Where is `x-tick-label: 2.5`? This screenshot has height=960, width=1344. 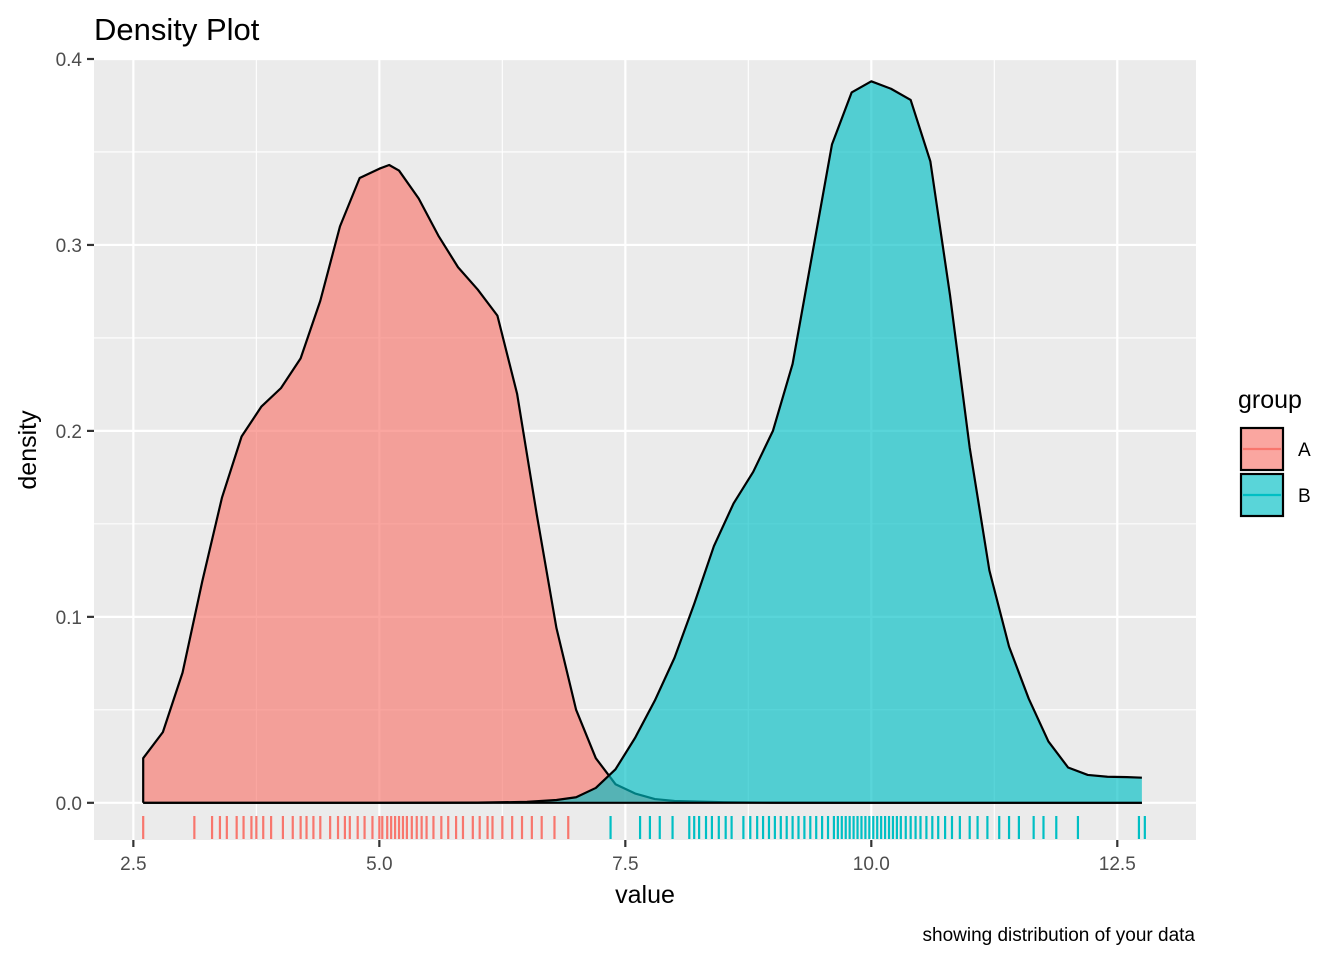
x-tick-label: 2.5 is located at coordinates (133, 864).